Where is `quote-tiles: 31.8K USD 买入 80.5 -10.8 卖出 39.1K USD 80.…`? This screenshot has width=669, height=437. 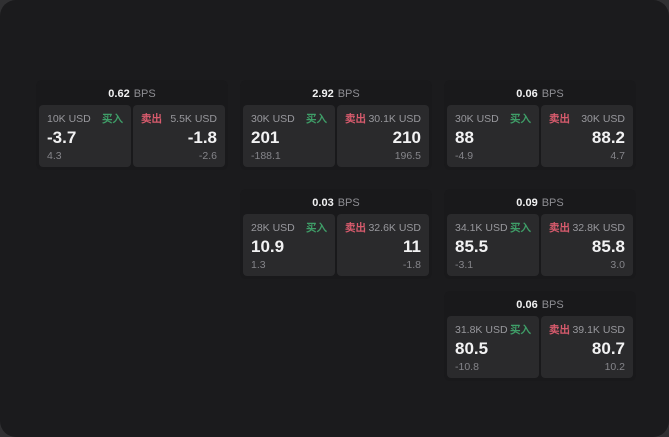 quote-tiles: 31.8K USD 买入 80.5 -10.8 卖出 39.1K USD 80.… is located at coordinates (540, 347).